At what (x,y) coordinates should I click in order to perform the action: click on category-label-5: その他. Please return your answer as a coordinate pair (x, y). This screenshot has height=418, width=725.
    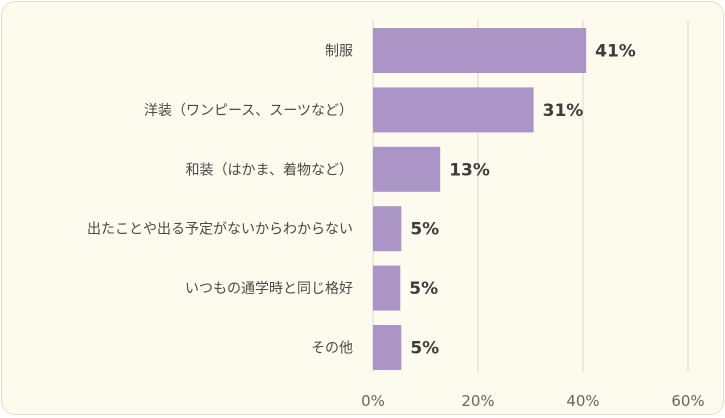
    Looking at the image, I should click on (332, 349).